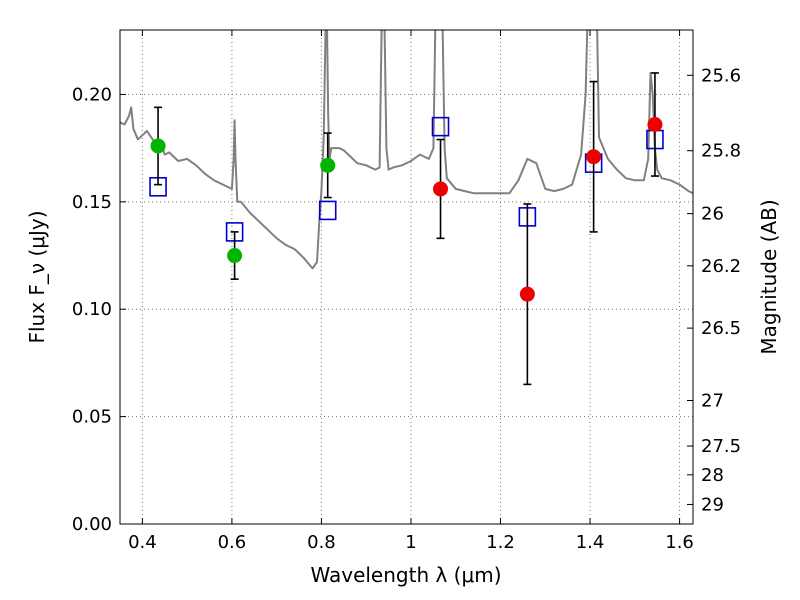 This screenshot has height=600, width=800. What do you see at coordinates (92, 417) in the screenshot?
I see `y-tick-label: 0.05` at bounding box center [92, 417].